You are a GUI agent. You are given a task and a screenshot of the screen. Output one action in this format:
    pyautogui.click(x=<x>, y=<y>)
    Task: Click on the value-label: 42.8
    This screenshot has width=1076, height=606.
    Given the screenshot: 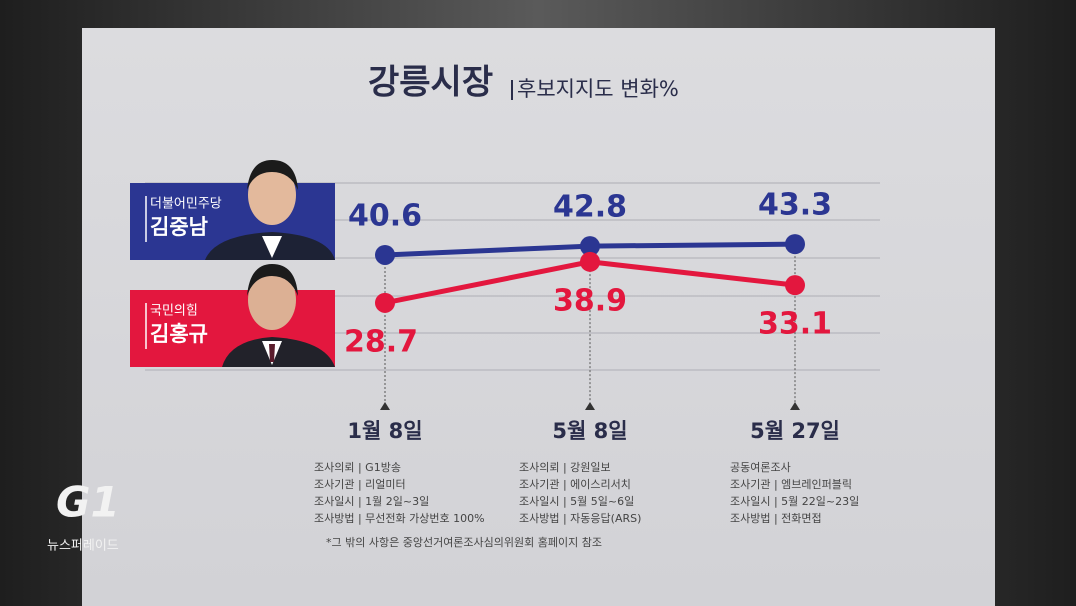 What is the action you would take?
    pyautogui.click(x=590, y=207)
    